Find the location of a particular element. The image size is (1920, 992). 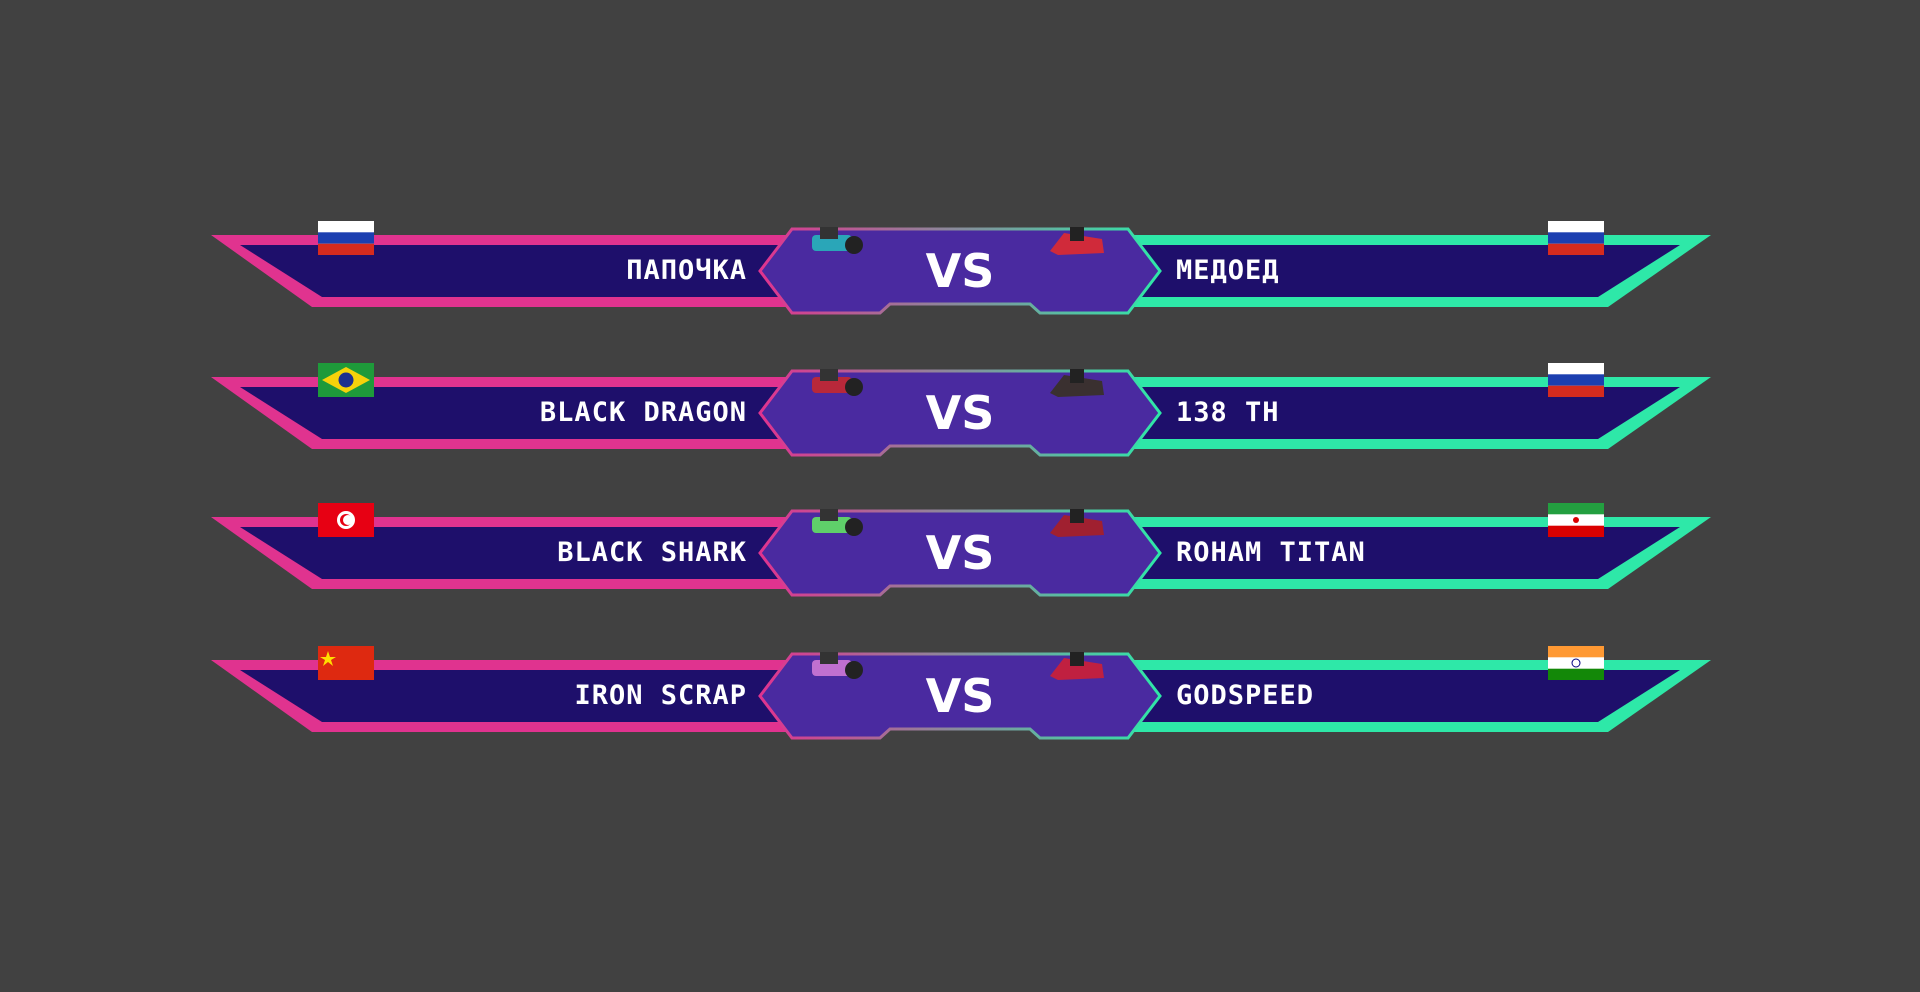

left-team-name: BLACK DRAGON is located at coordinates (643, 412).